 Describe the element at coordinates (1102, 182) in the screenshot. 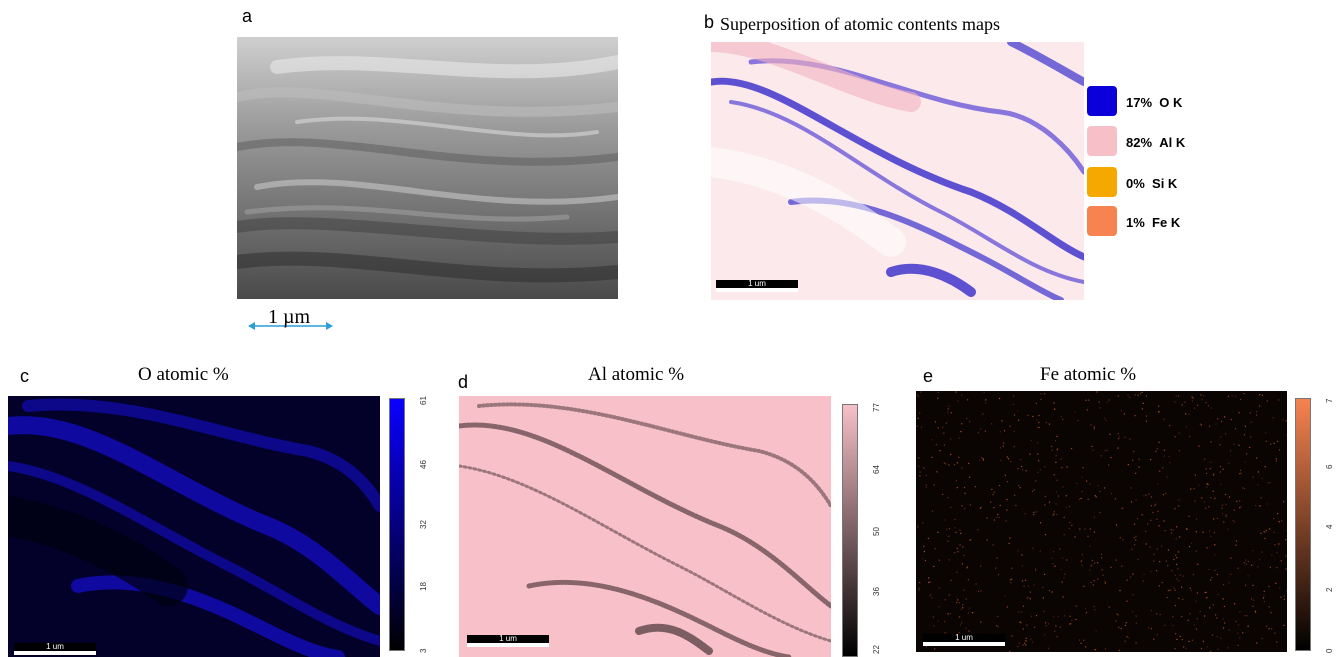

I see `legend-swatch-si` at that location.